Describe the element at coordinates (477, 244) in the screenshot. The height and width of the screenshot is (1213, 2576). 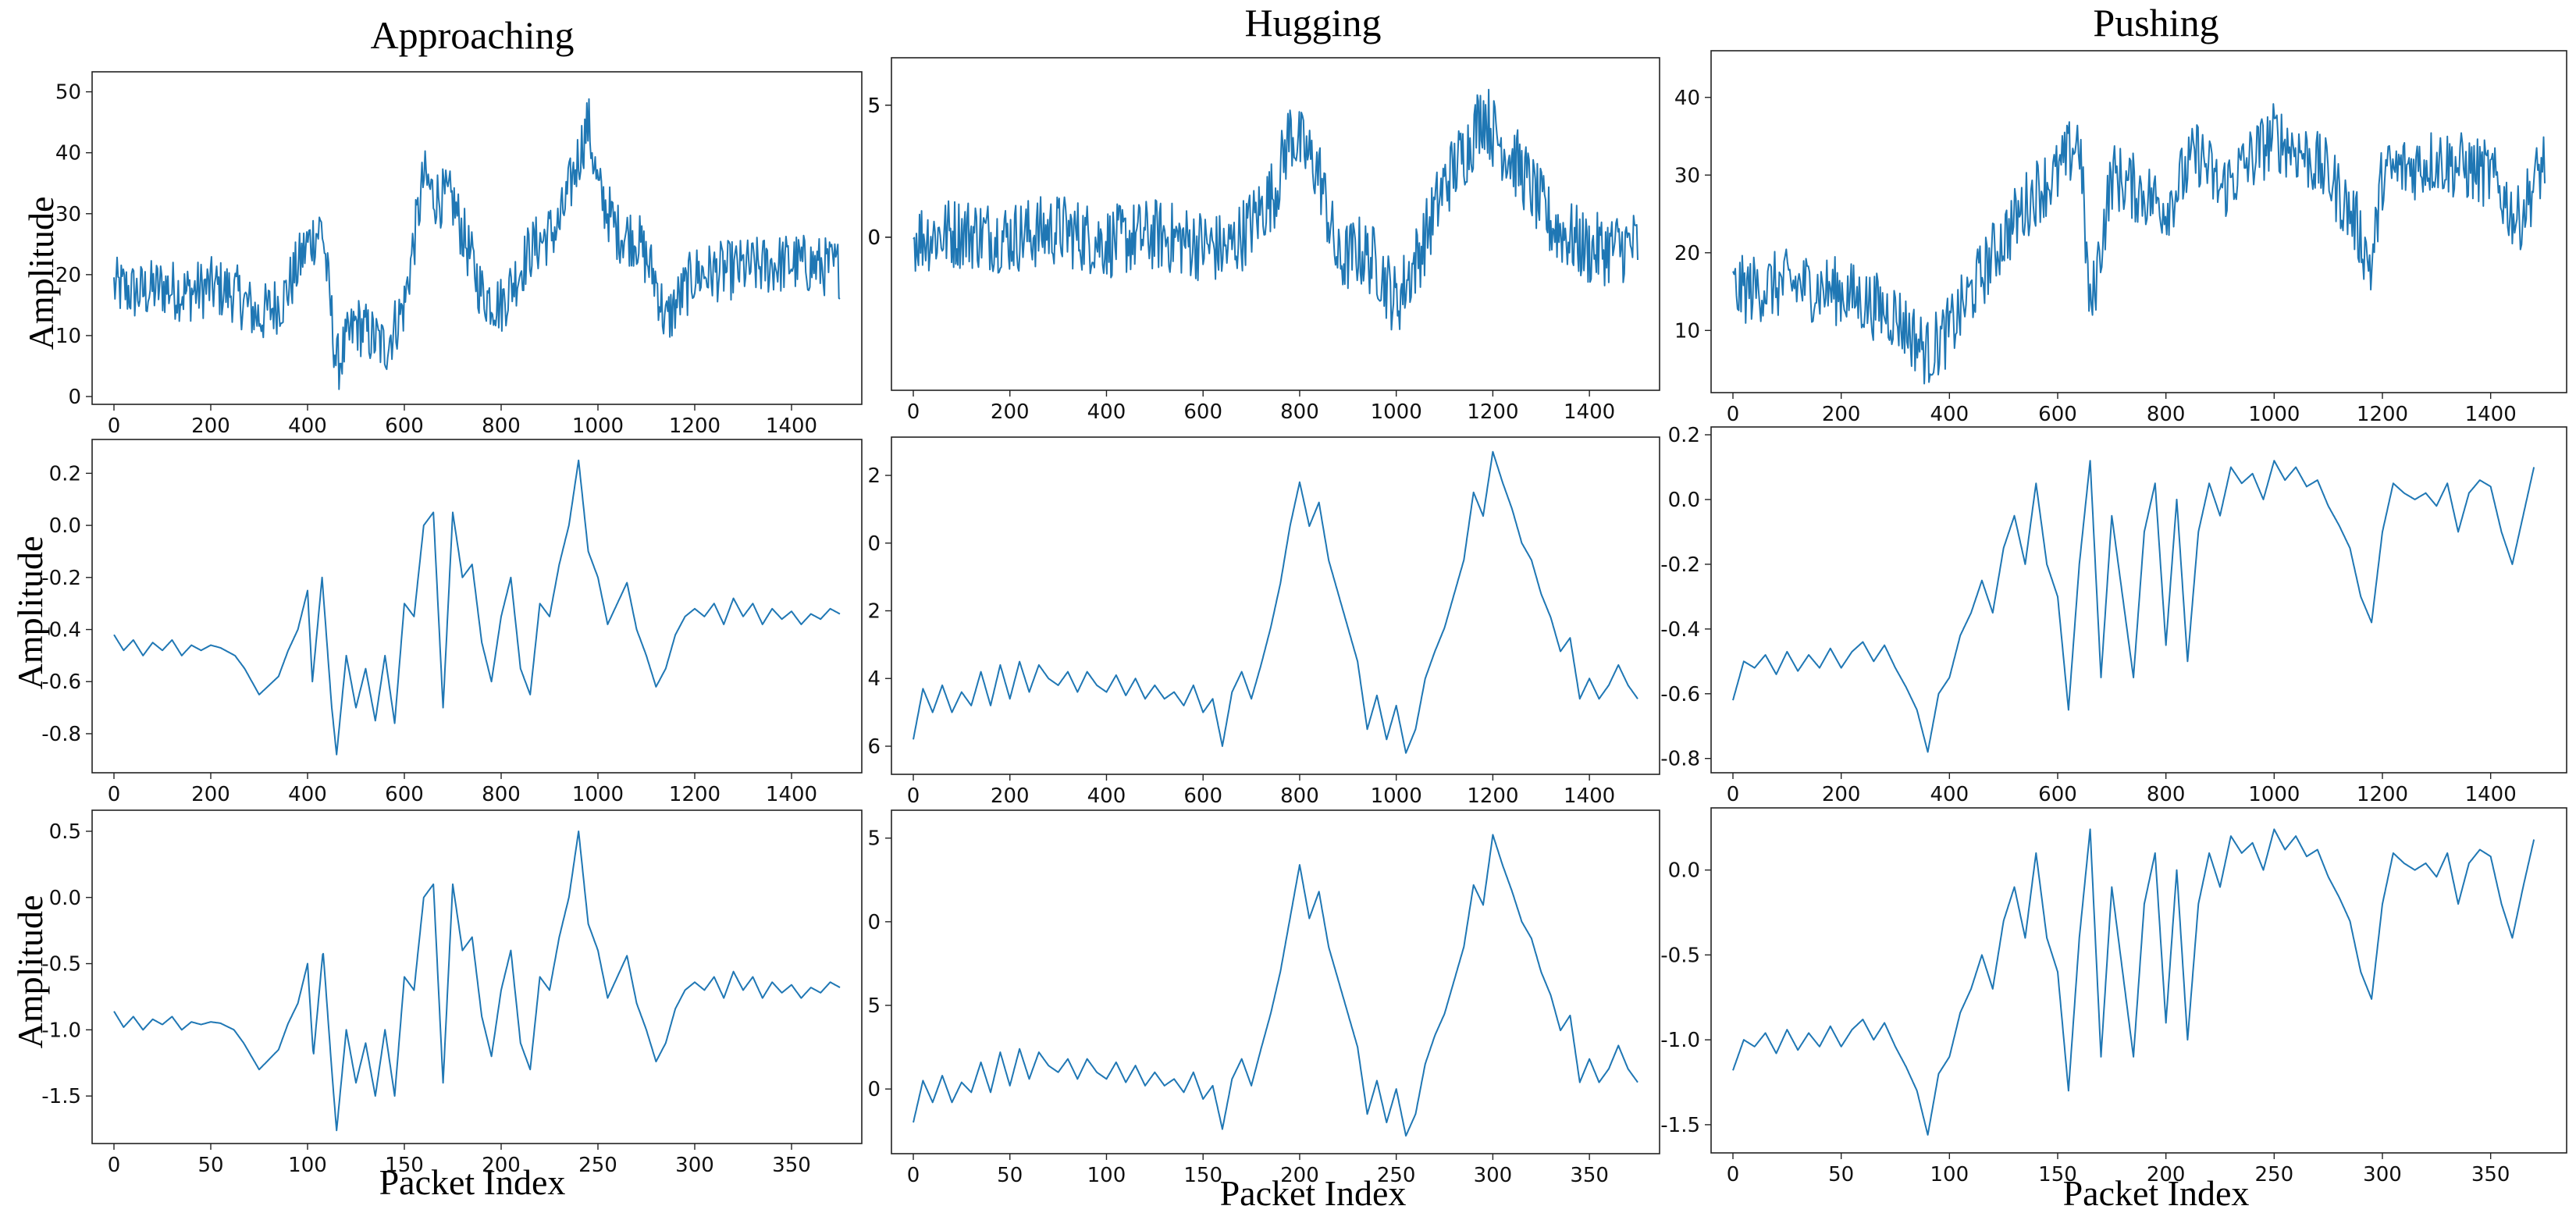
I see `panel-approaching-row1-series-line` at that location.